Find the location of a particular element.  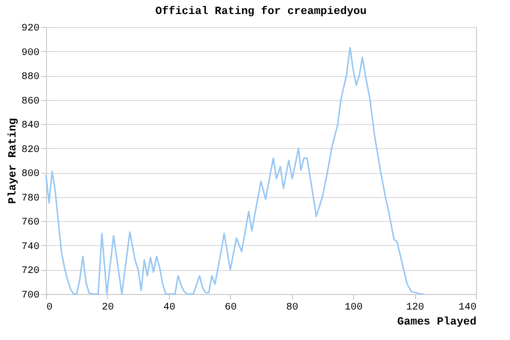

x-tick-label: 20 is located at coordinates (108, 308).